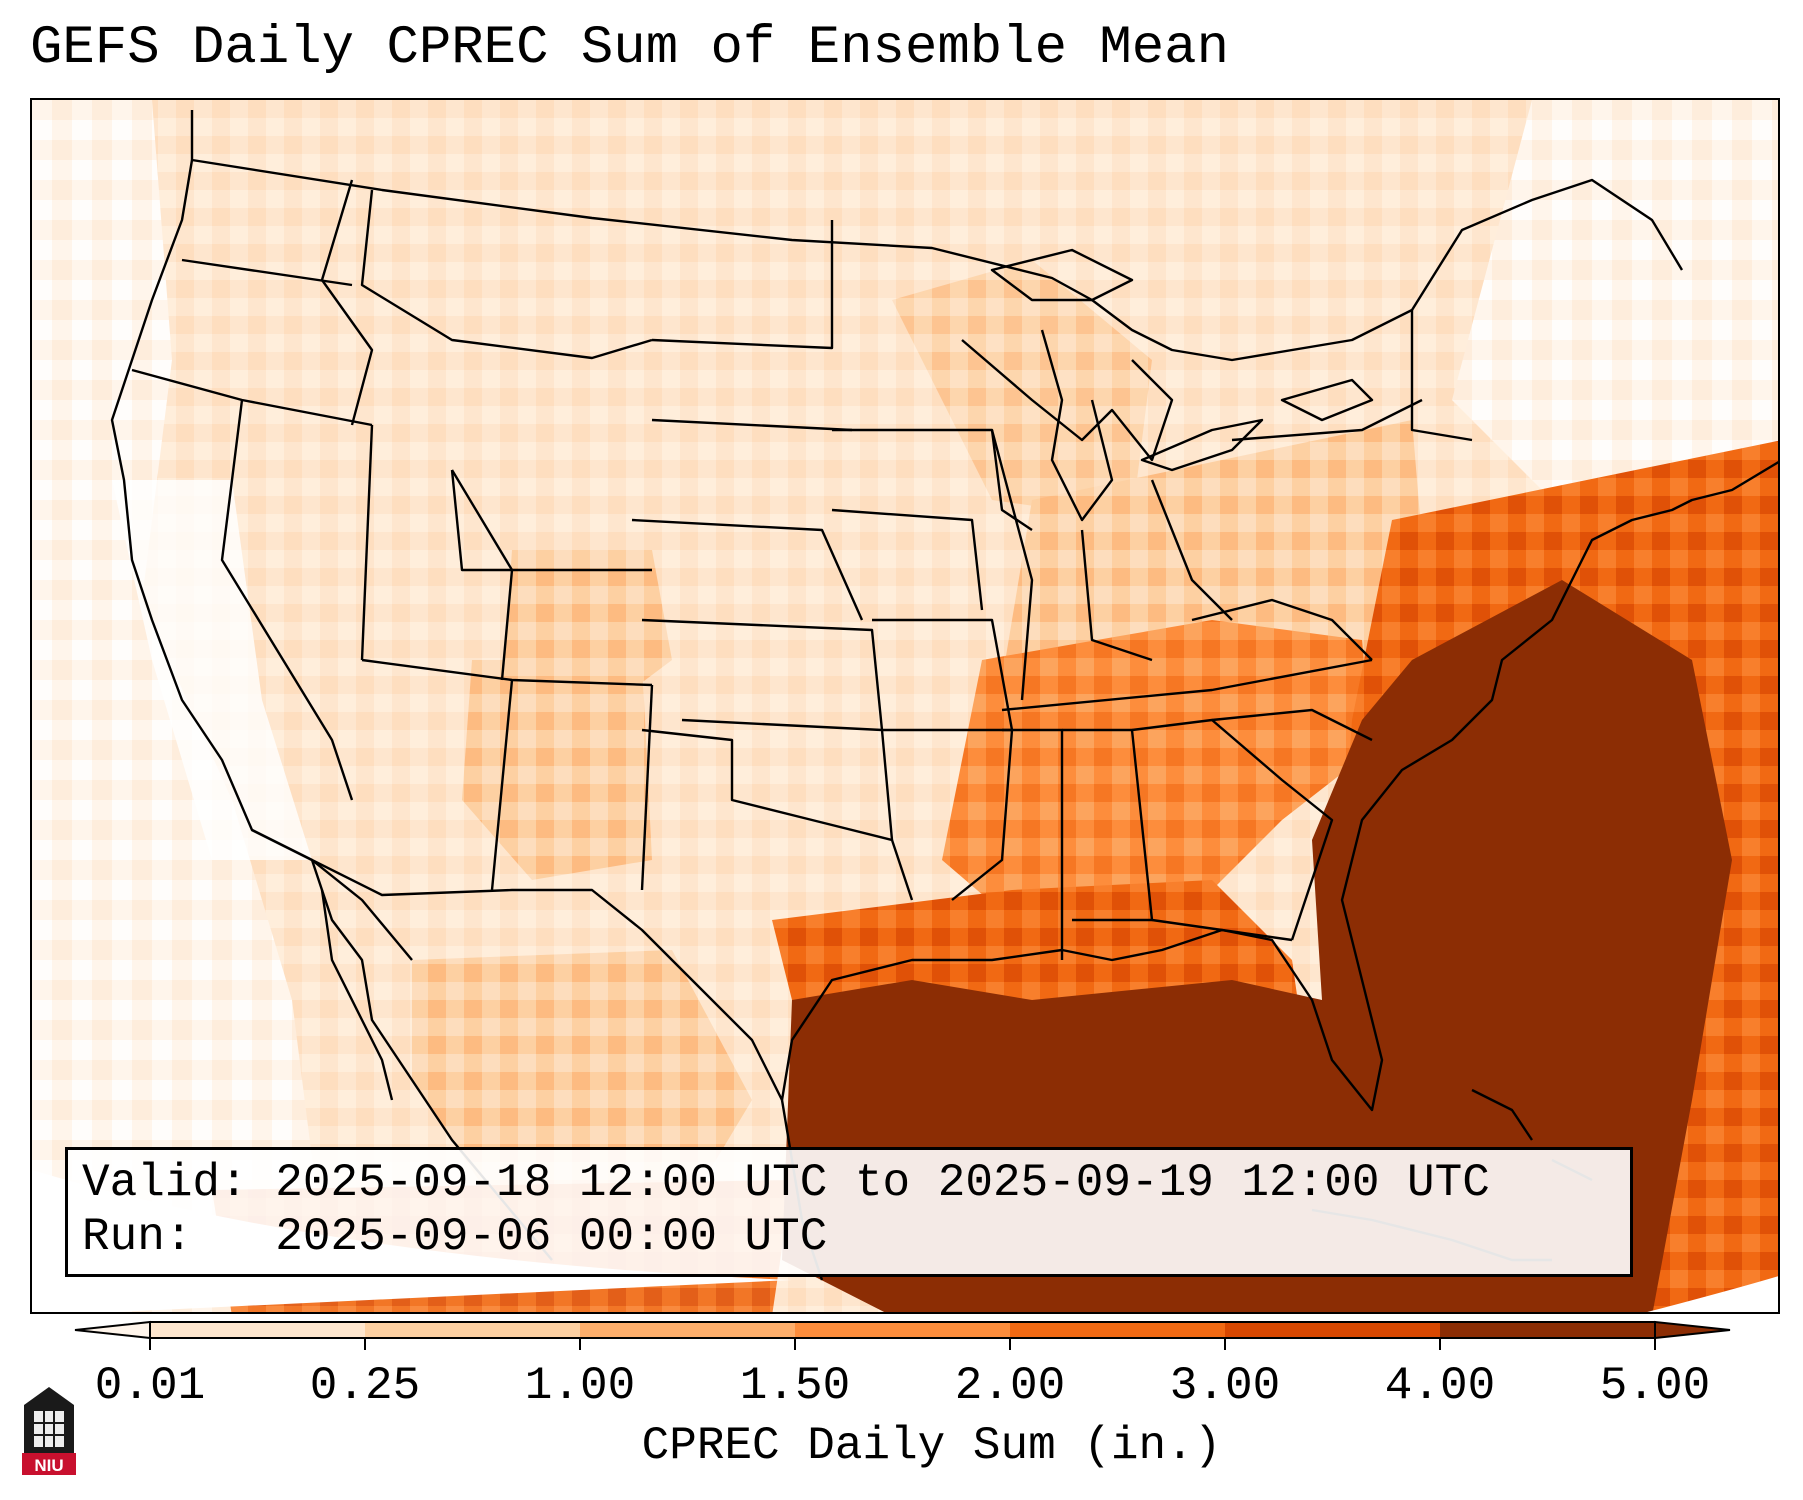  Describe the element at coordinates (212, 670) in the screenshot. I see `field-white-west` at that location.